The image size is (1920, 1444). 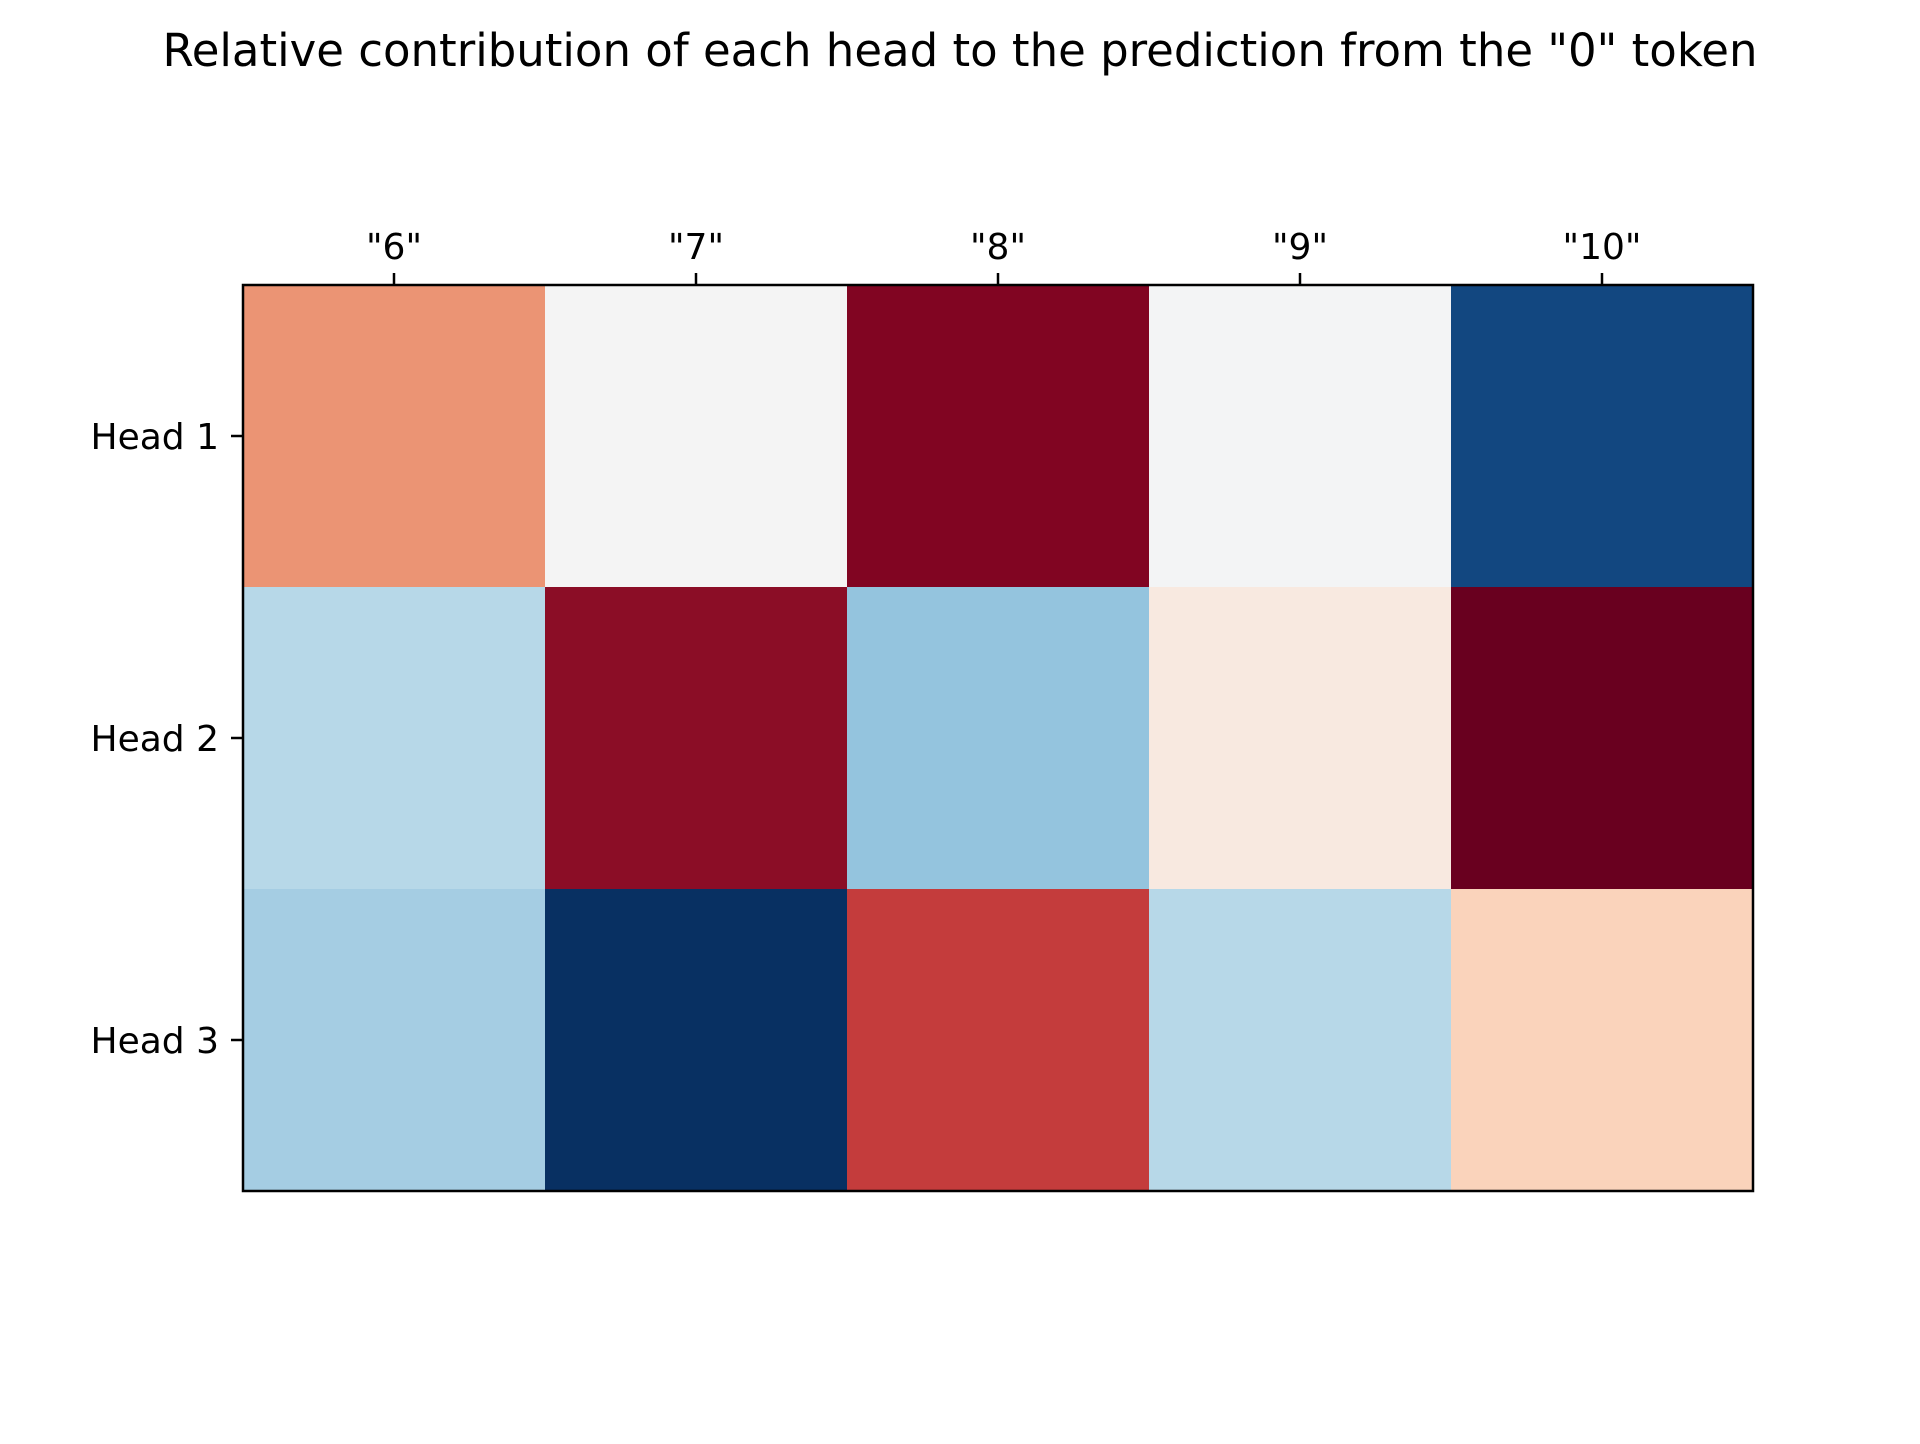 I want to click on x-tick-label: "9", so click(x=1300, y=247).